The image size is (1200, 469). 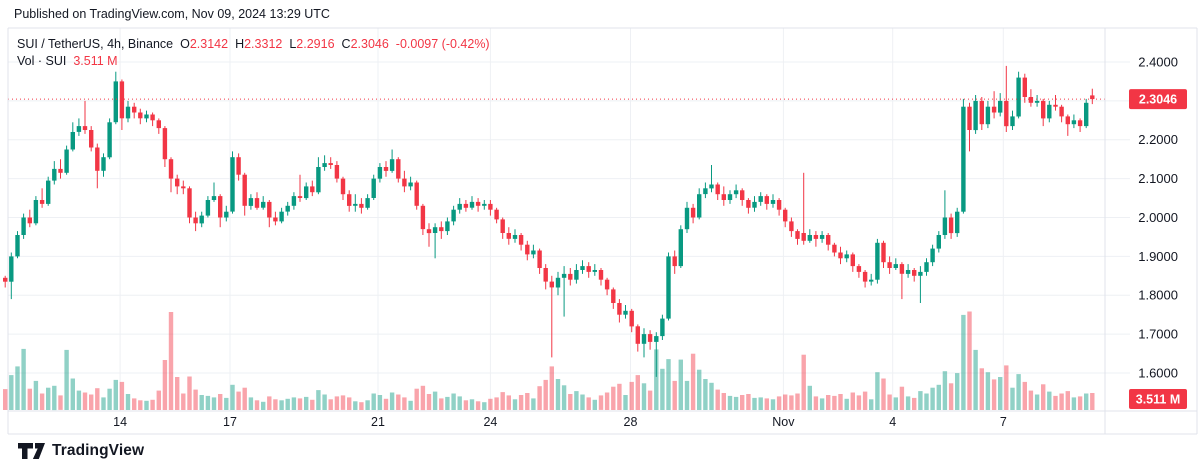 What do you see at coordinates (42, 61) in the screenshot?
I see `volume-label: Vol · SUI` at bounding box center [42, 61].